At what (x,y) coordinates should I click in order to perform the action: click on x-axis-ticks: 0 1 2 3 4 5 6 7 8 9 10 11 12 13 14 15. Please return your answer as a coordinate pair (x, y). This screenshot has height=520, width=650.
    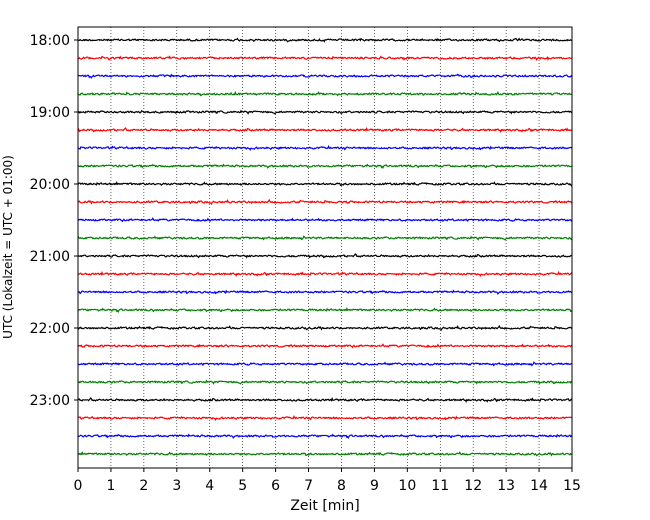
    Looking at the image, I should click on (327, 481).